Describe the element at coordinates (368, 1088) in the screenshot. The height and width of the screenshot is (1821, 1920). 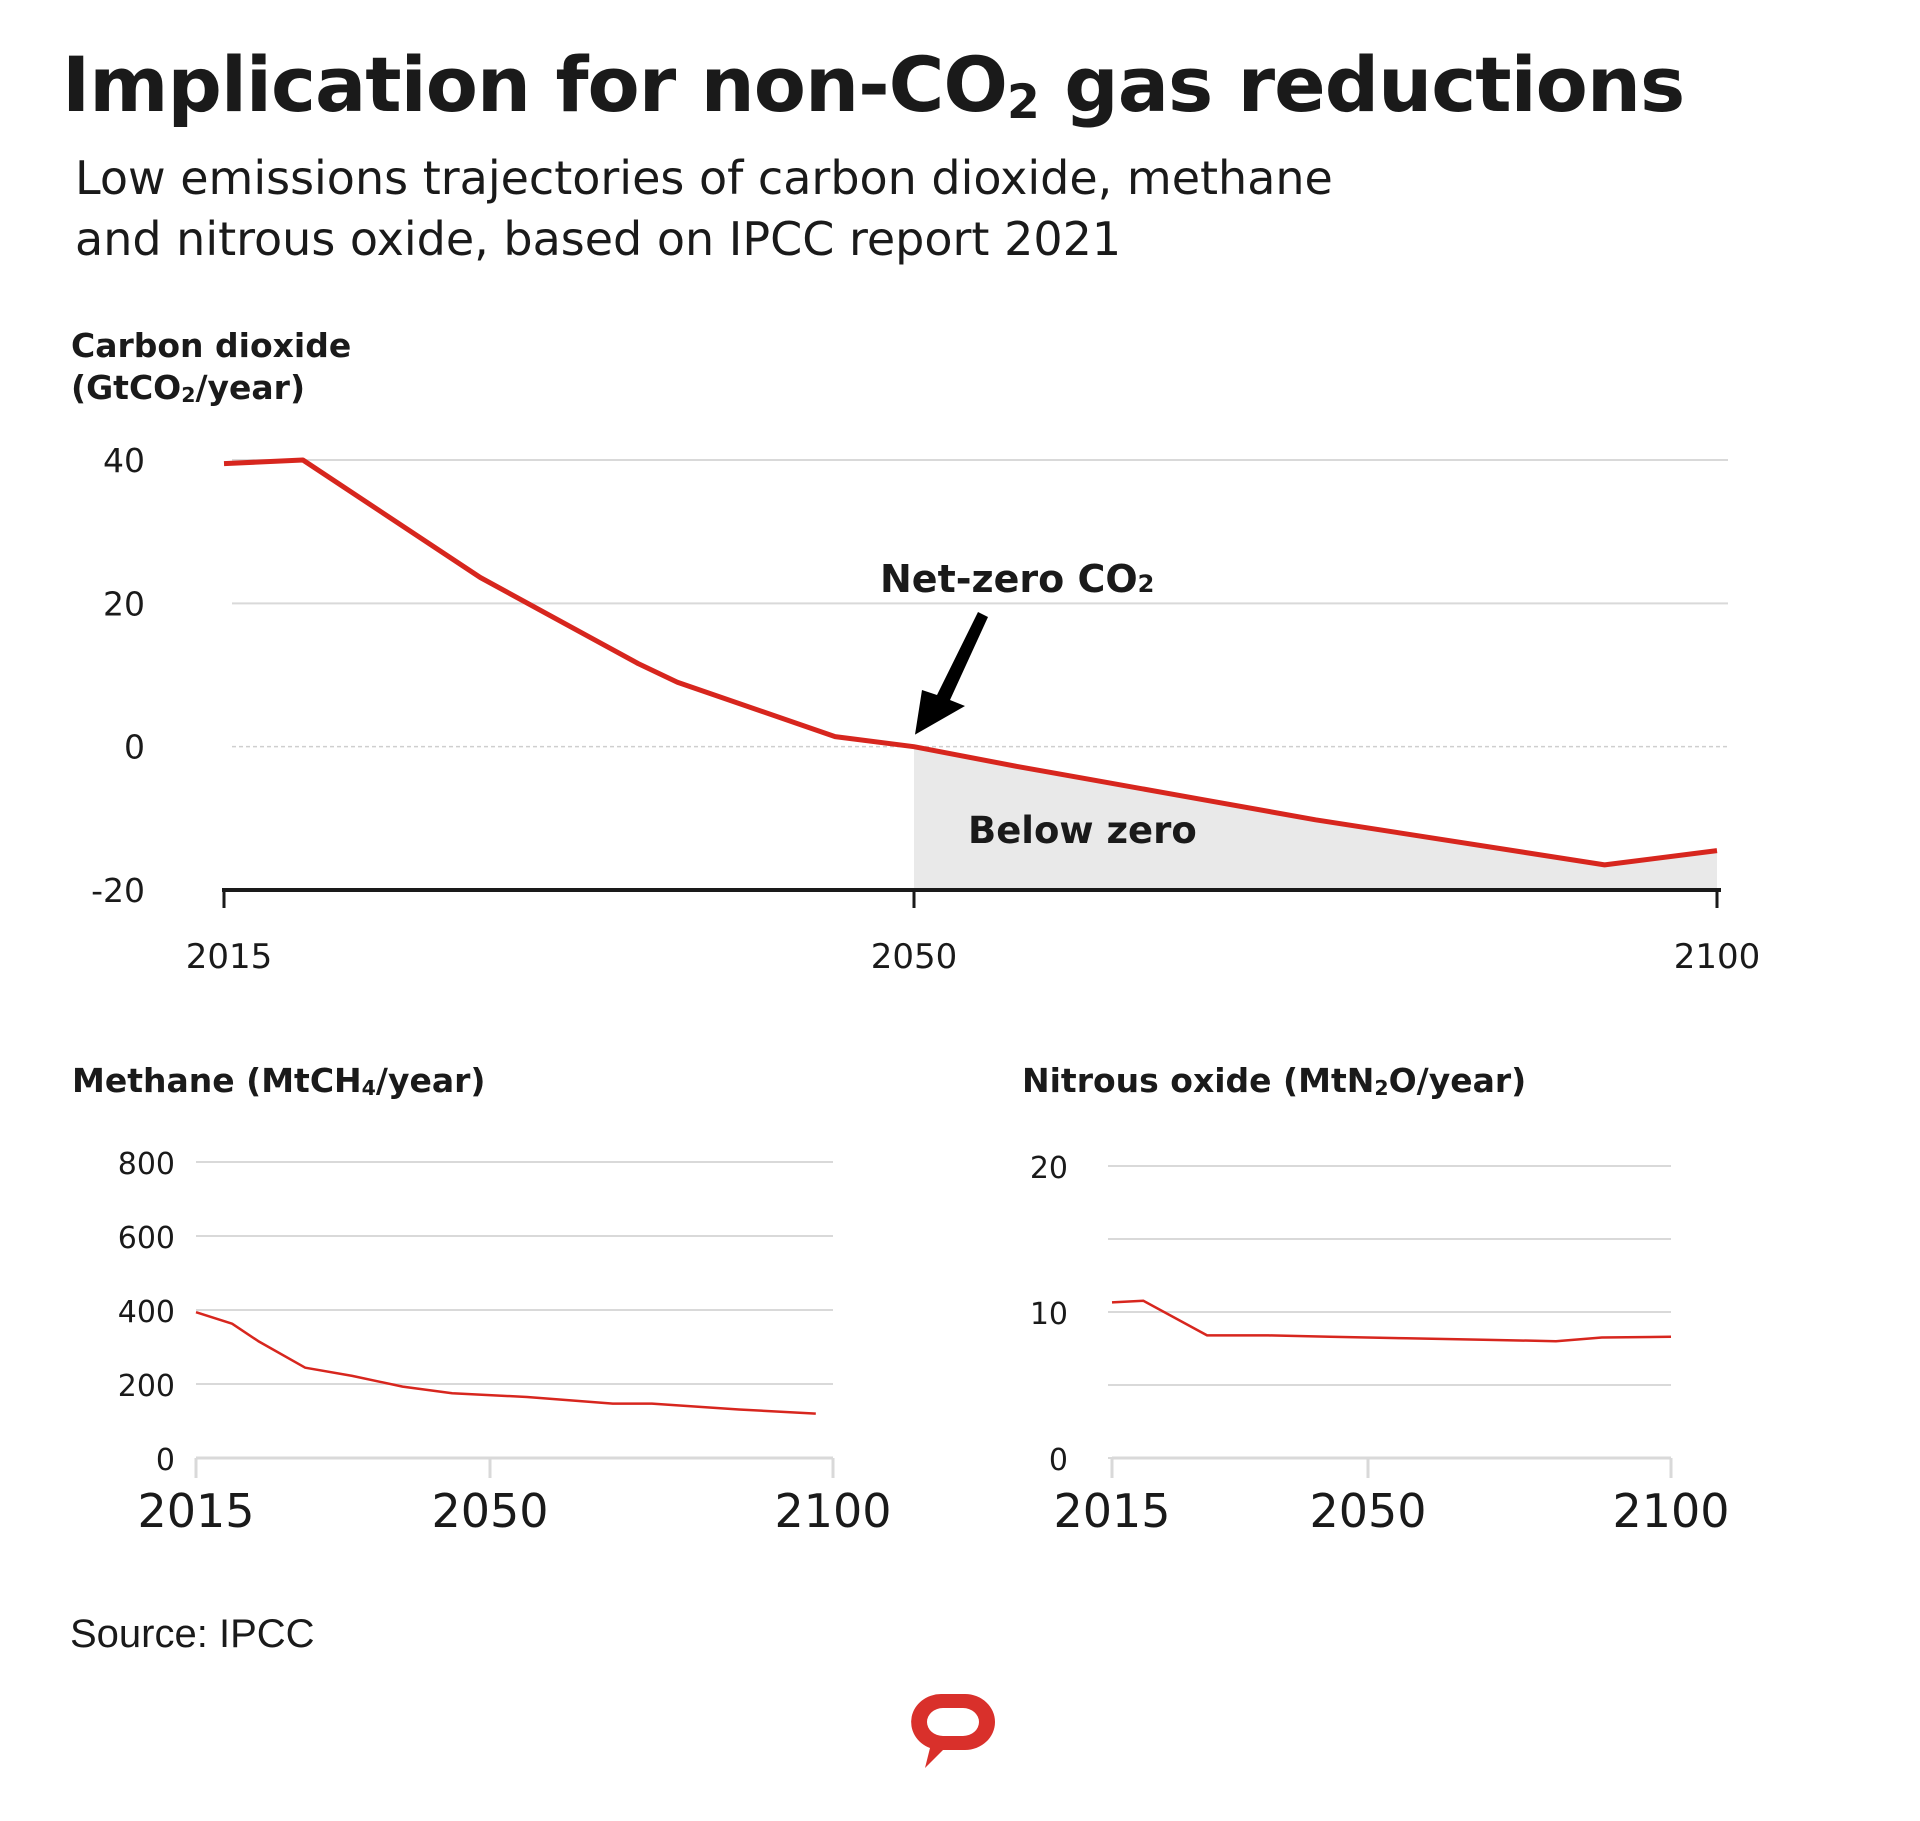
I see `methane-label-sub: 4` at that location.